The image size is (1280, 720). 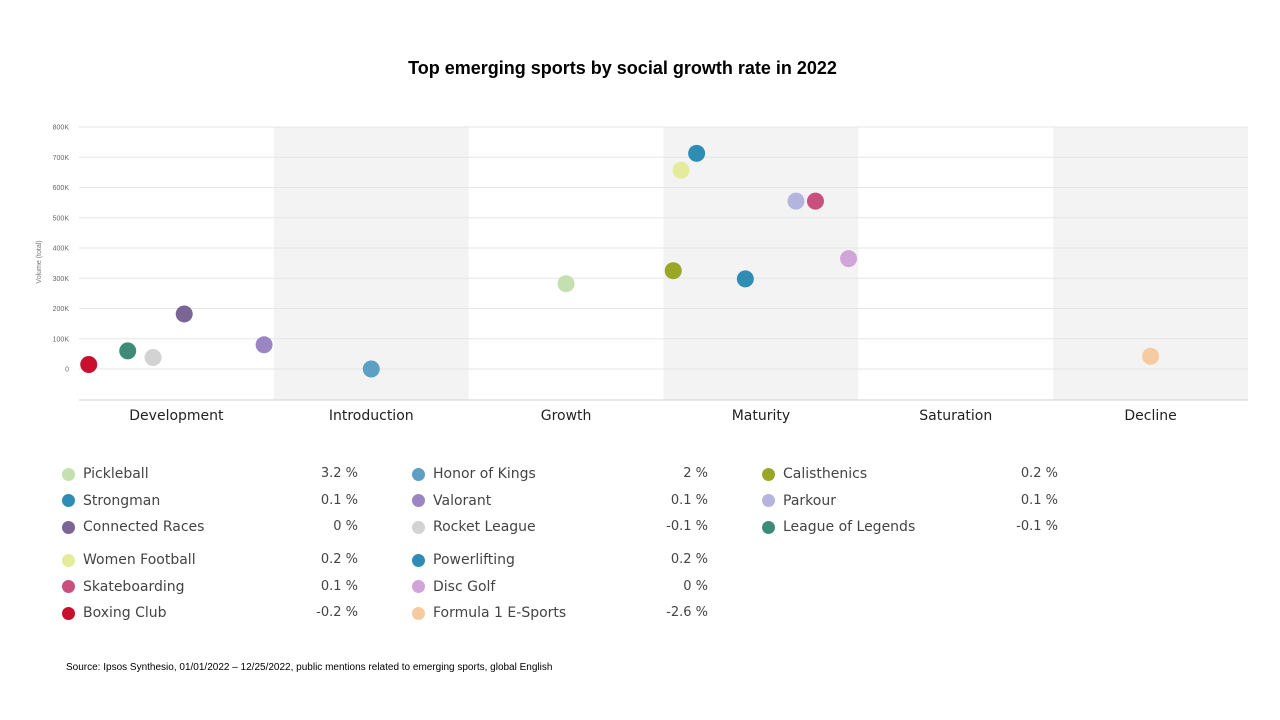 What do you see at coordinates (61, 188) in the screenshot?
I see `y-tick-label: 600K` at bounding box center [61, 188].